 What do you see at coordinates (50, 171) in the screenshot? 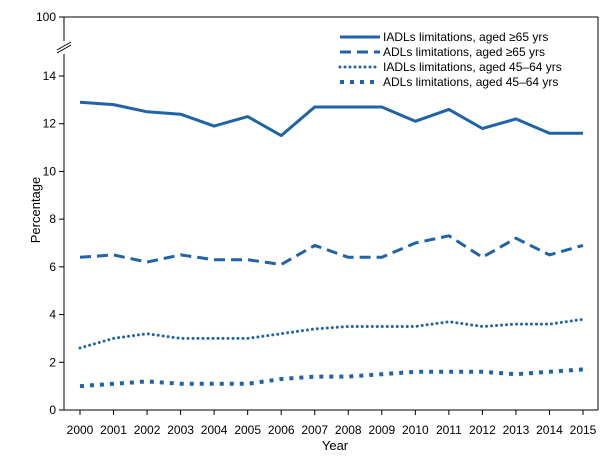
I see `y-tick-label: 10` at bounding box center [50, 171].